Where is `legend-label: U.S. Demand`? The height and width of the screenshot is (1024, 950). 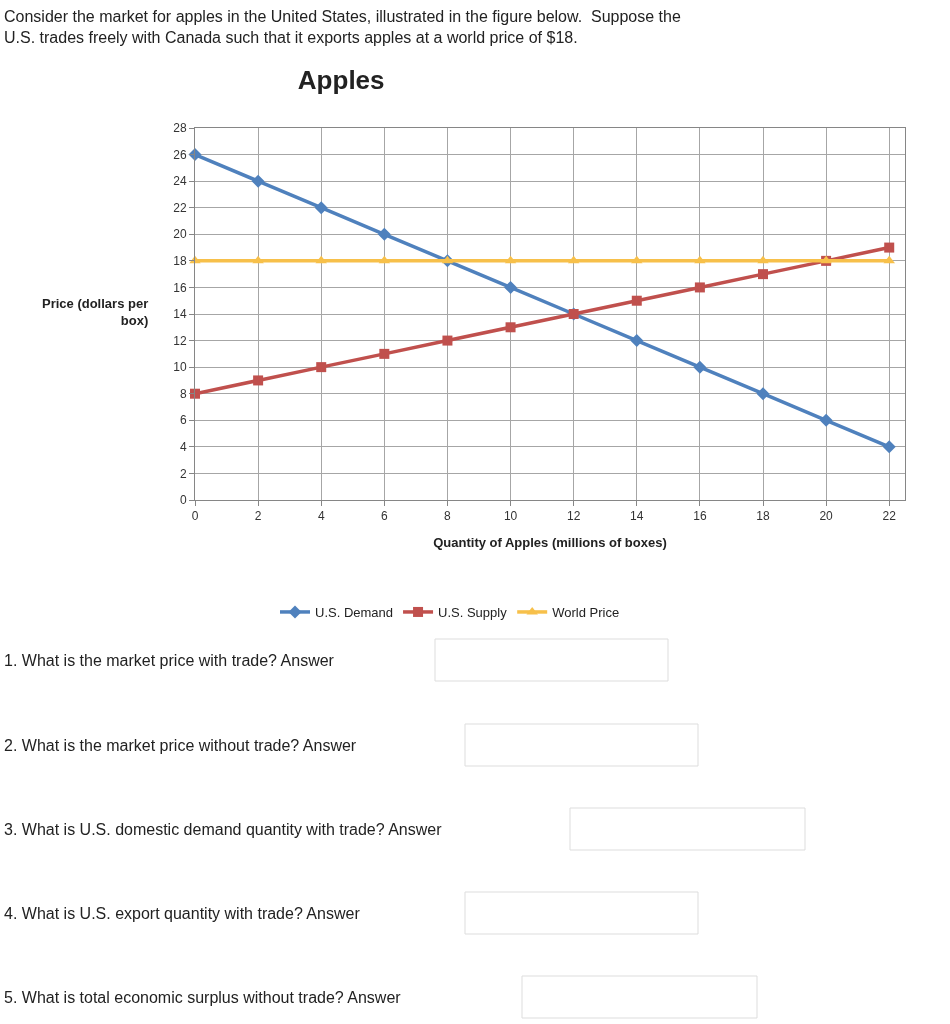 legend-label: U.S. Demand is located at coordinates (354, 613).